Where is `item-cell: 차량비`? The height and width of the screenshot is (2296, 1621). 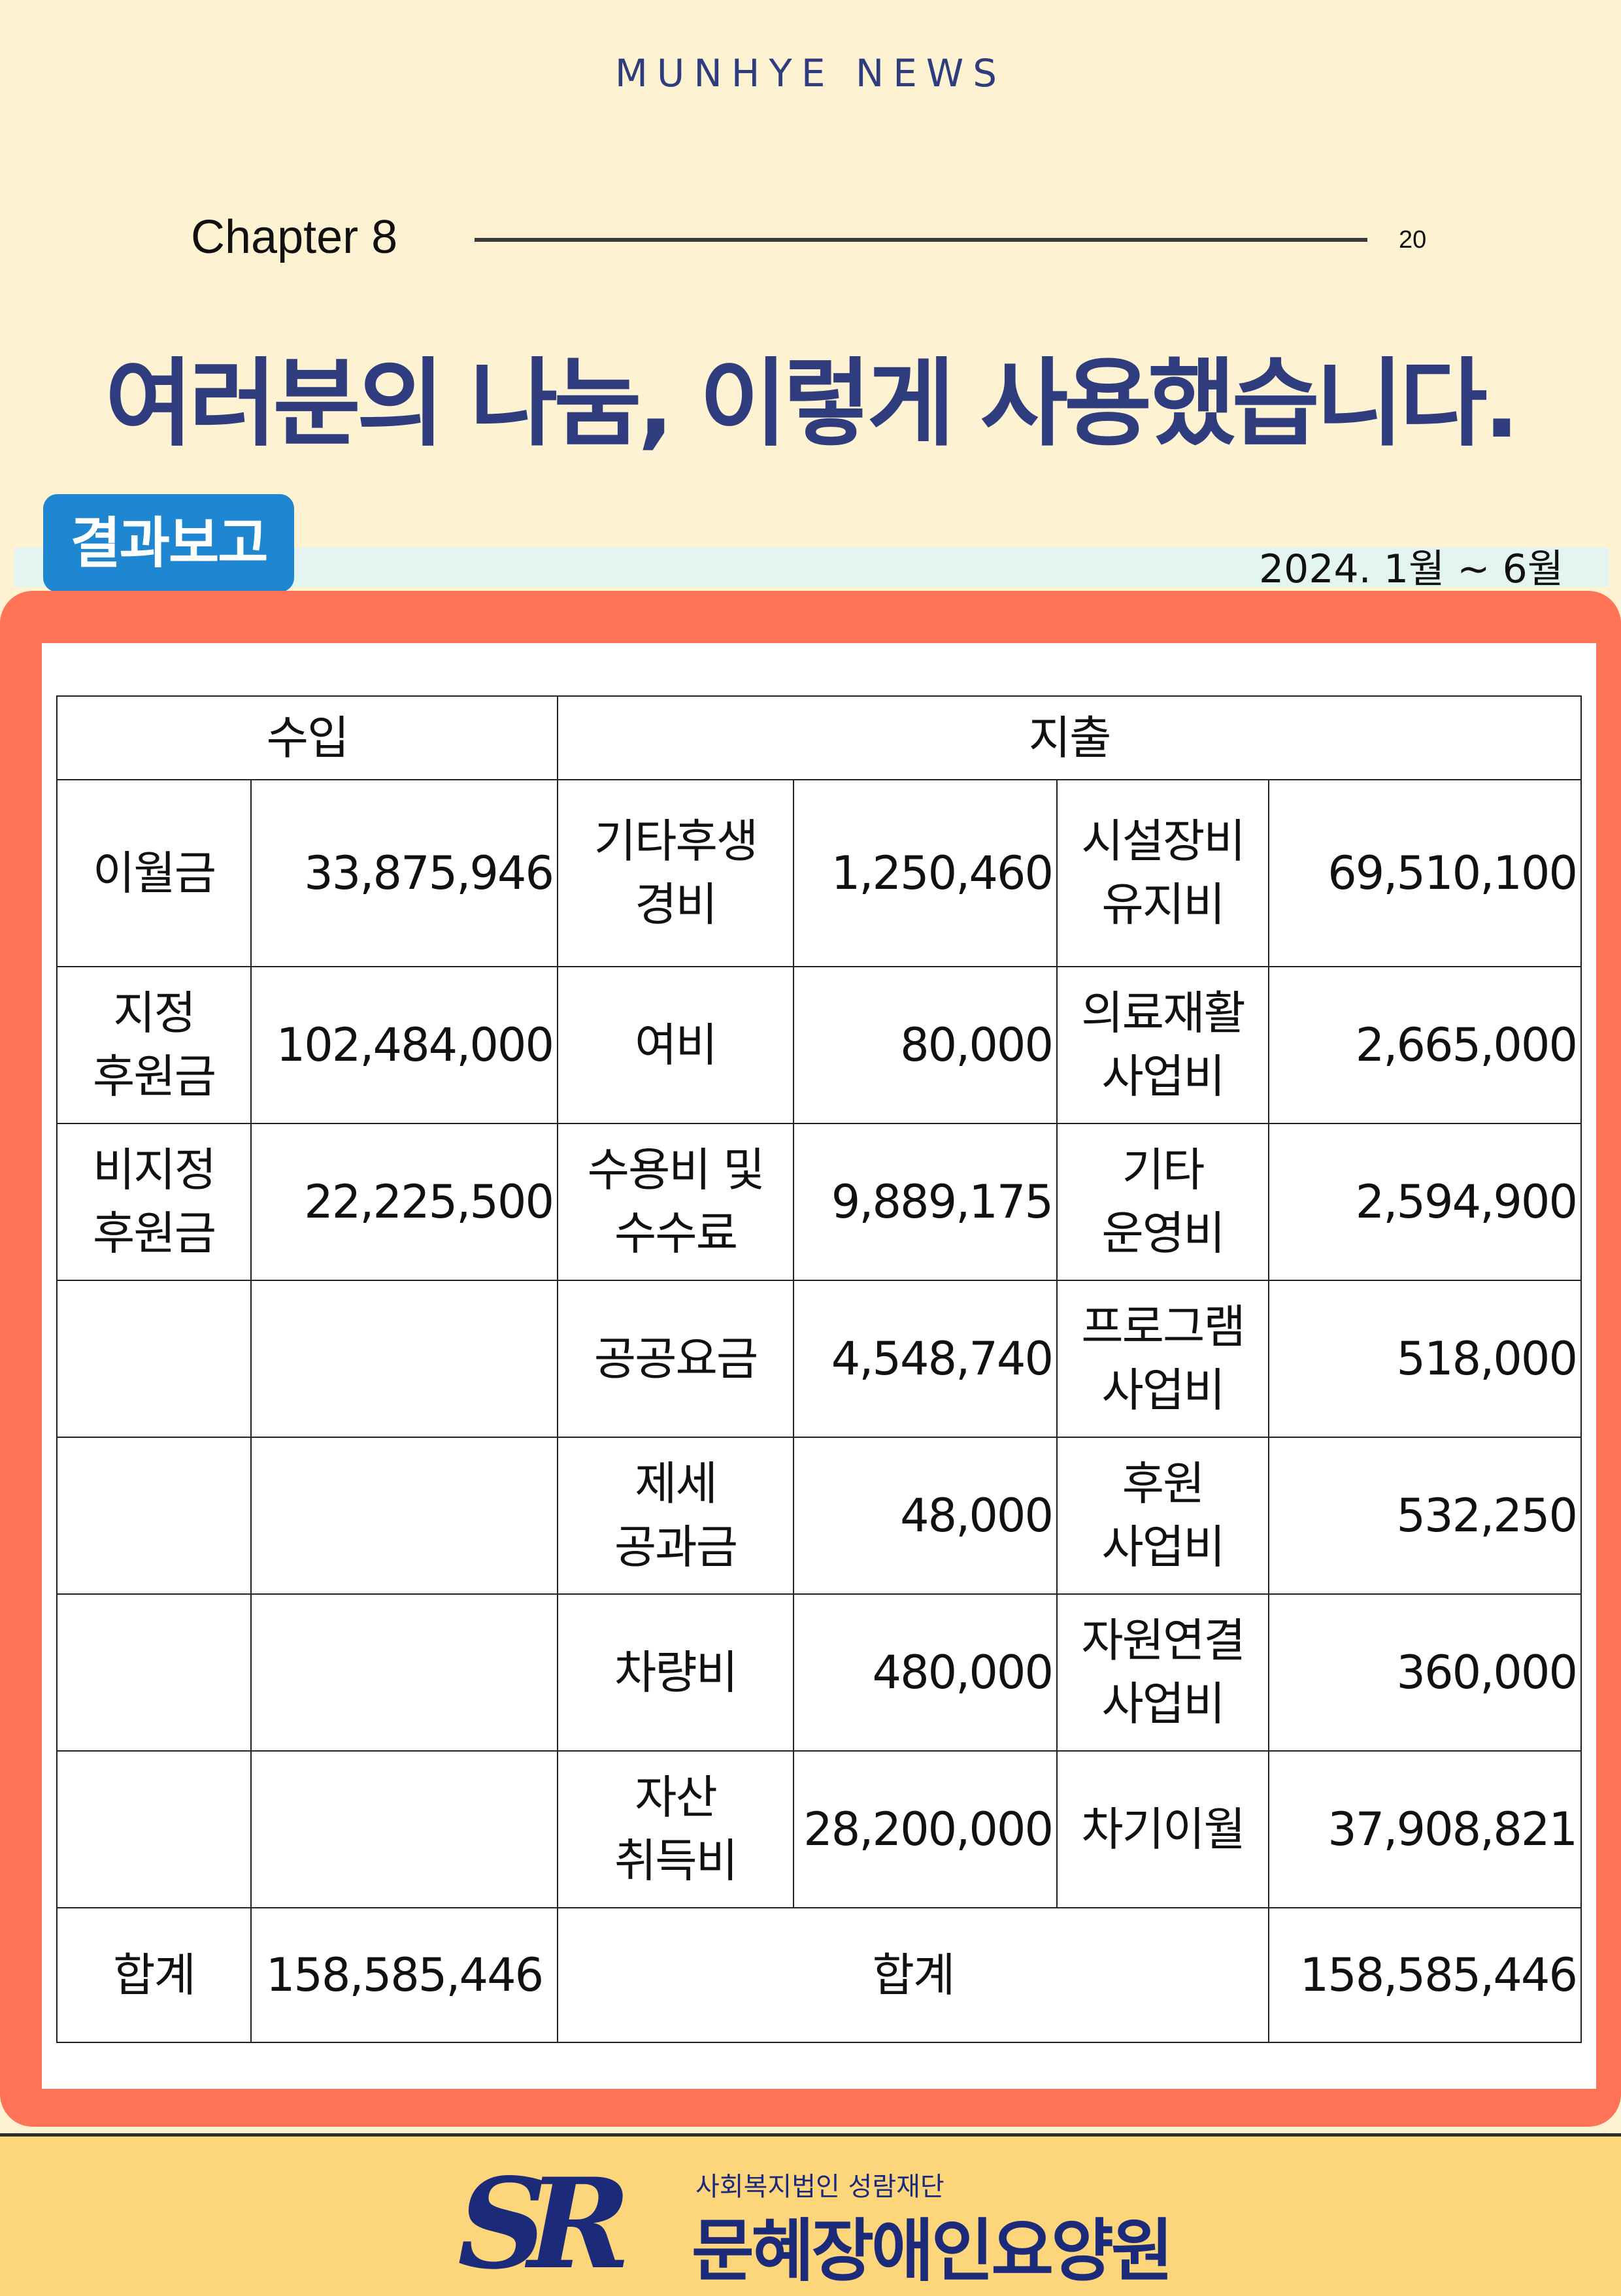
item-cell: 차량비 is located at coordinates (676, 1672).